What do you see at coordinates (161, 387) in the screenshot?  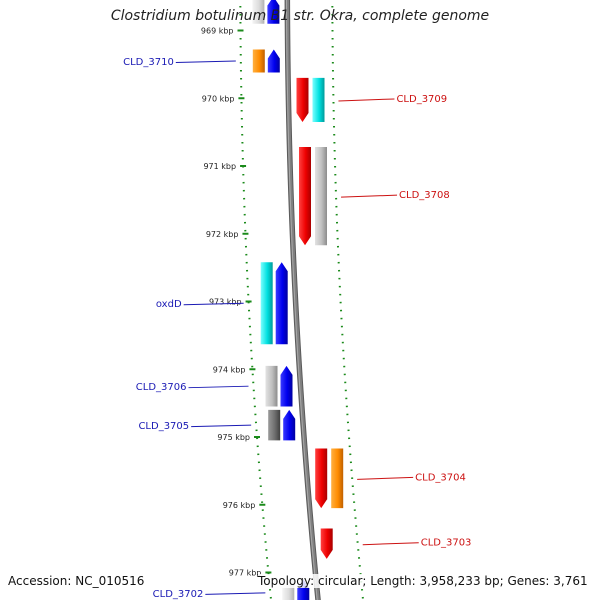 I see `gene-label: CLD_3706` at bounding box center [161, 387].